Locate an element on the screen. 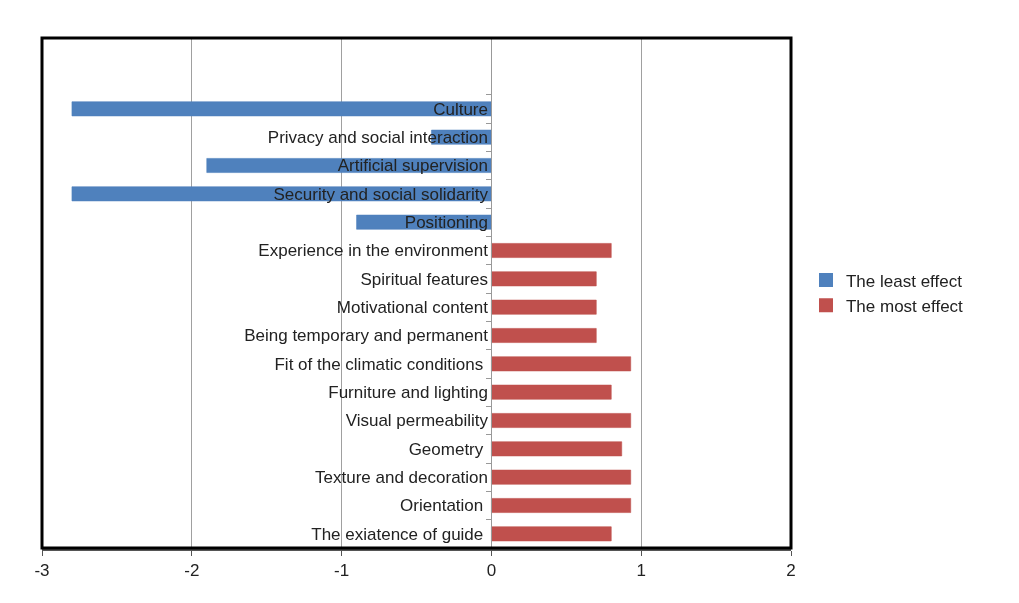 The height and width of the screenshot is (603, 1019). x-tick-label: -1 is located at coordinates (342, 571).